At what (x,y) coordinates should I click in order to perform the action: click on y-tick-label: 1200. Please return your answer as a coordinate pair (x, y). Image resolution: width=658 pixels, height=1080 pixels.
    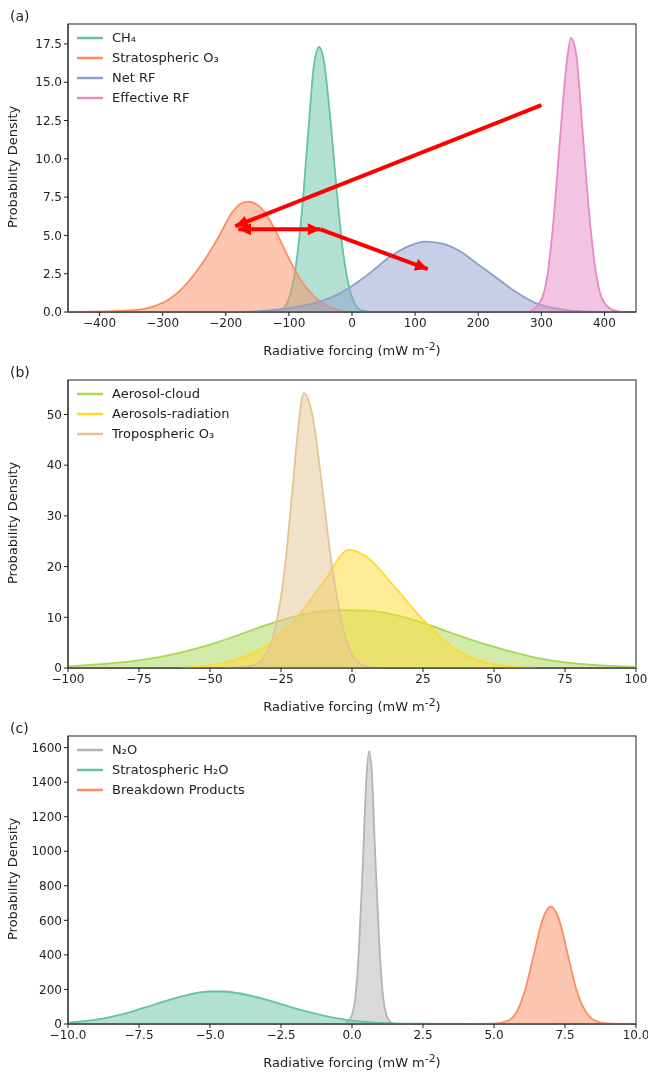
    Looking at the image, I should click on (46, 816).